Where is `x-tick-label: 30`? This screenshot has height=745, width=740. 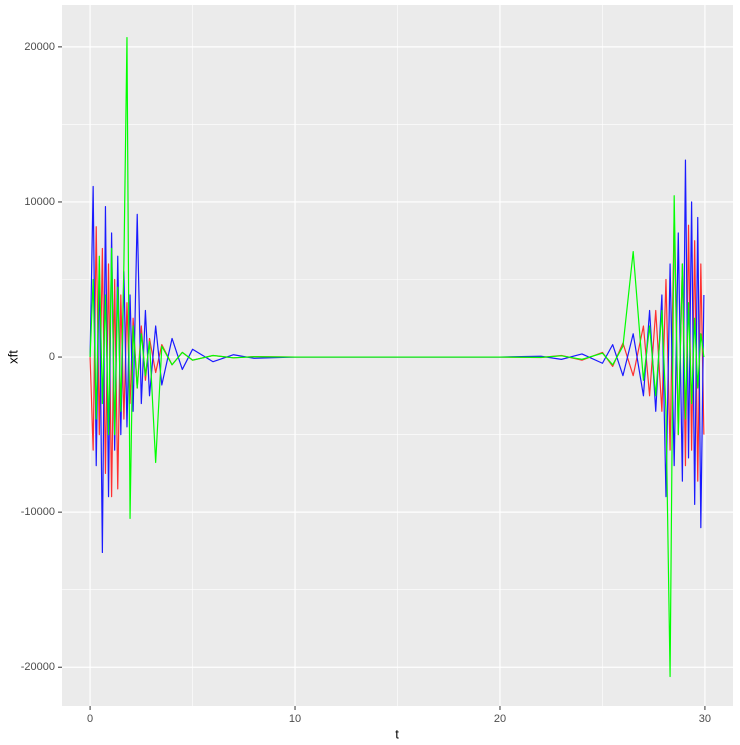
x-tick-label: 30 is located at coordinates (705, 719).